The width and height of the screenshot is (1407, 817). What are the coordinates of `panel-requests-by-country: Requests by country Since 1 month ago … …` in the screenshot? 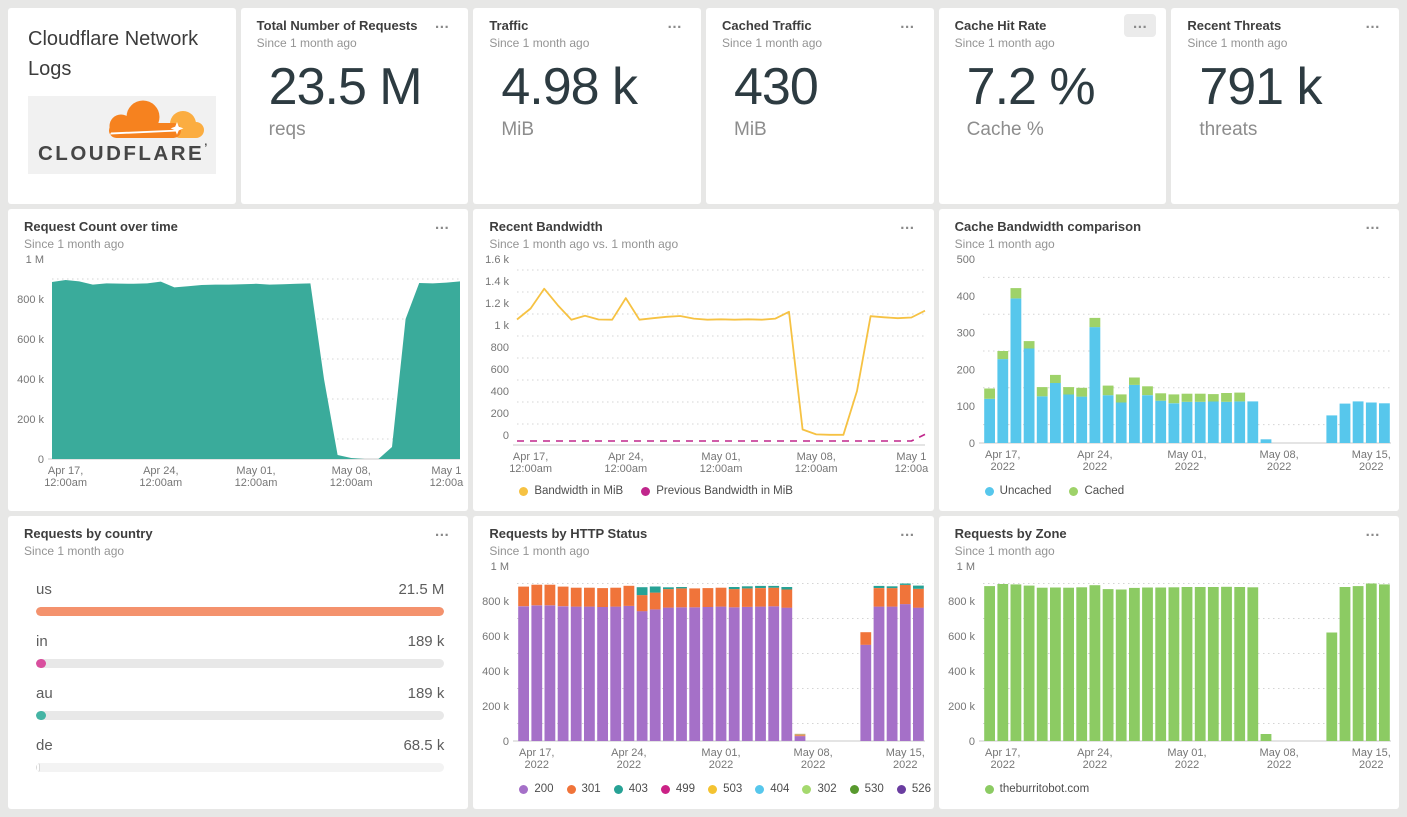 It's located at (238, 662).